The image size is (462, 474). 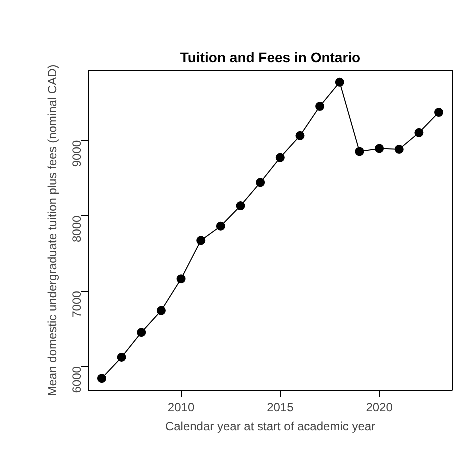 What do you see at coordinates (77, 380) in the screenshot?
I see `y-tick-label: 6000` at bounding box center [77, 380].